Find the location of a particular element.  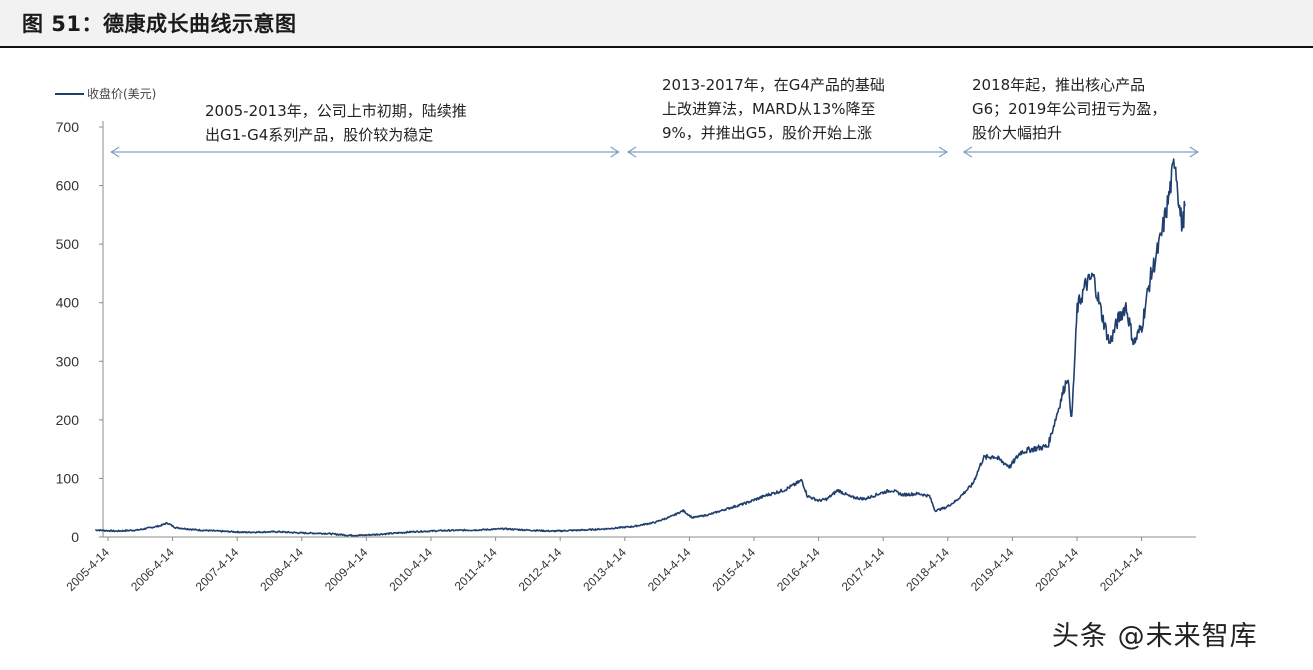

annotation-text: 股价大幅拍升 is located at coordinates (1017, 133).